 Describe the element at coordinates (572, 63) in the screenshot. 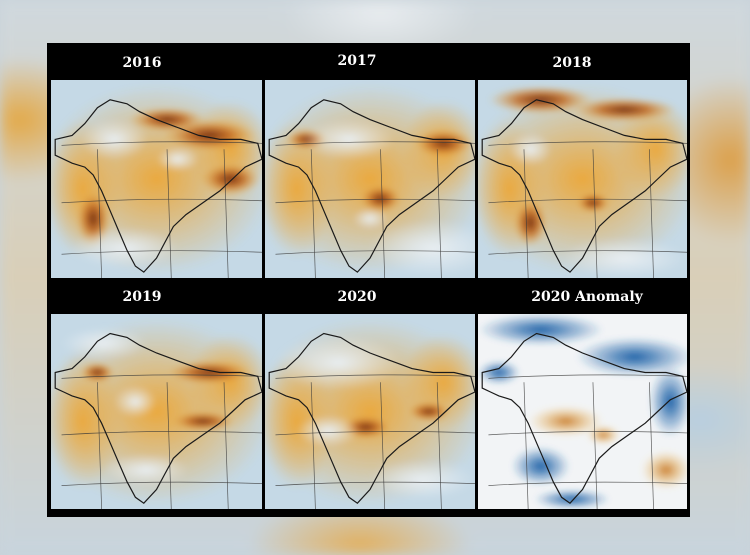

I see `panel-label-2018: 2018` at that location.